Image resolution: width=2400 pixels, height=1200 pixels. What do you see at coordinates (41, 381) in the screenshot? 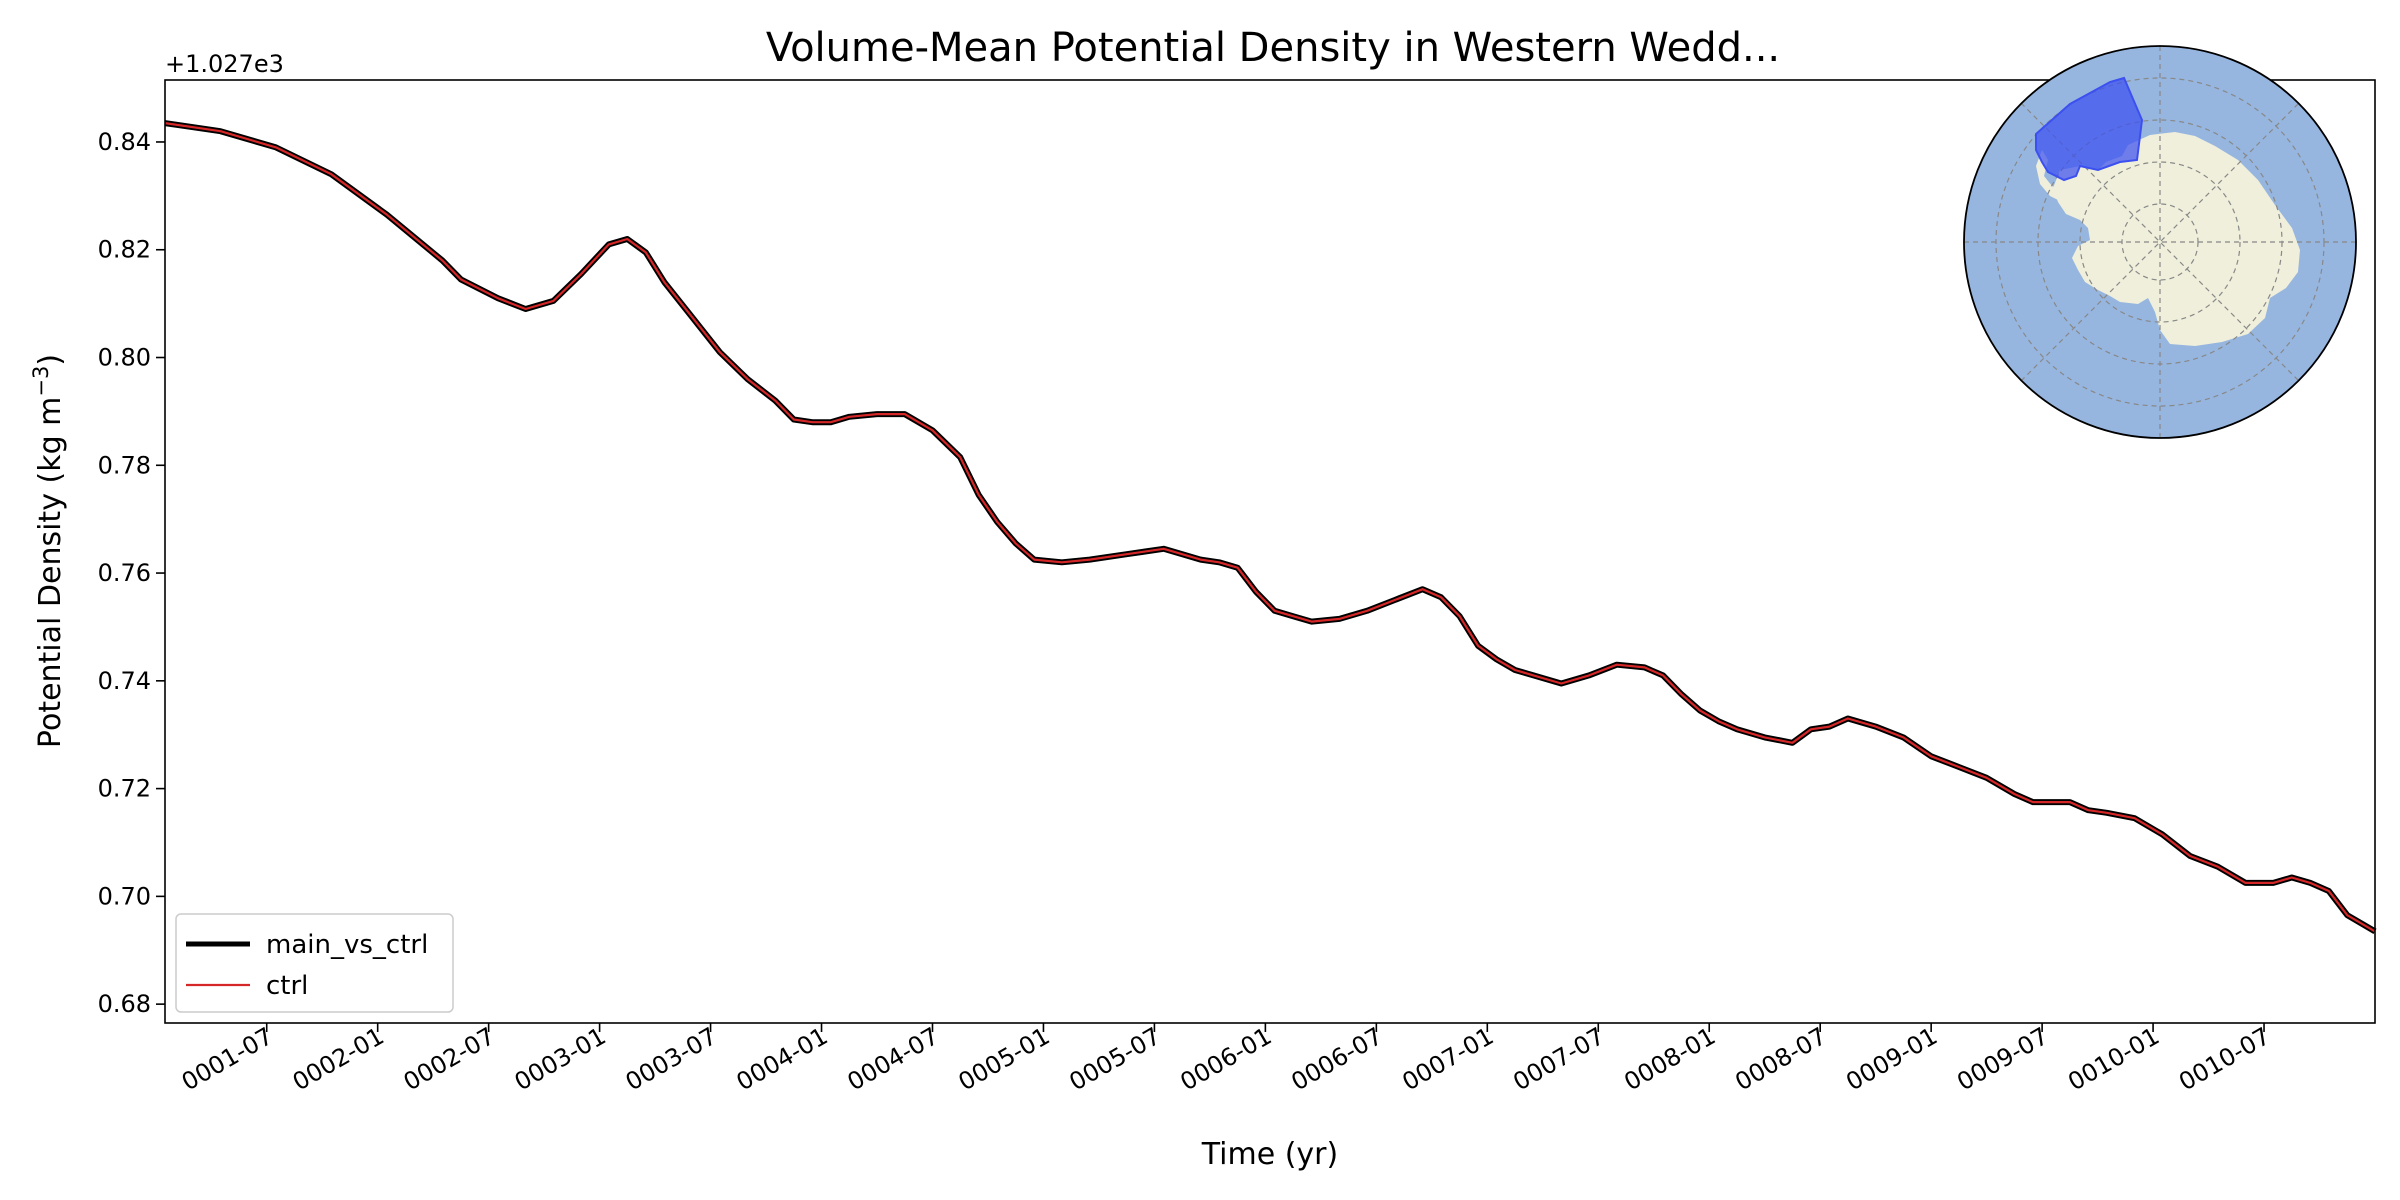
I see `y-axis-label-exponent: −3` at bounding box center [41, 381].